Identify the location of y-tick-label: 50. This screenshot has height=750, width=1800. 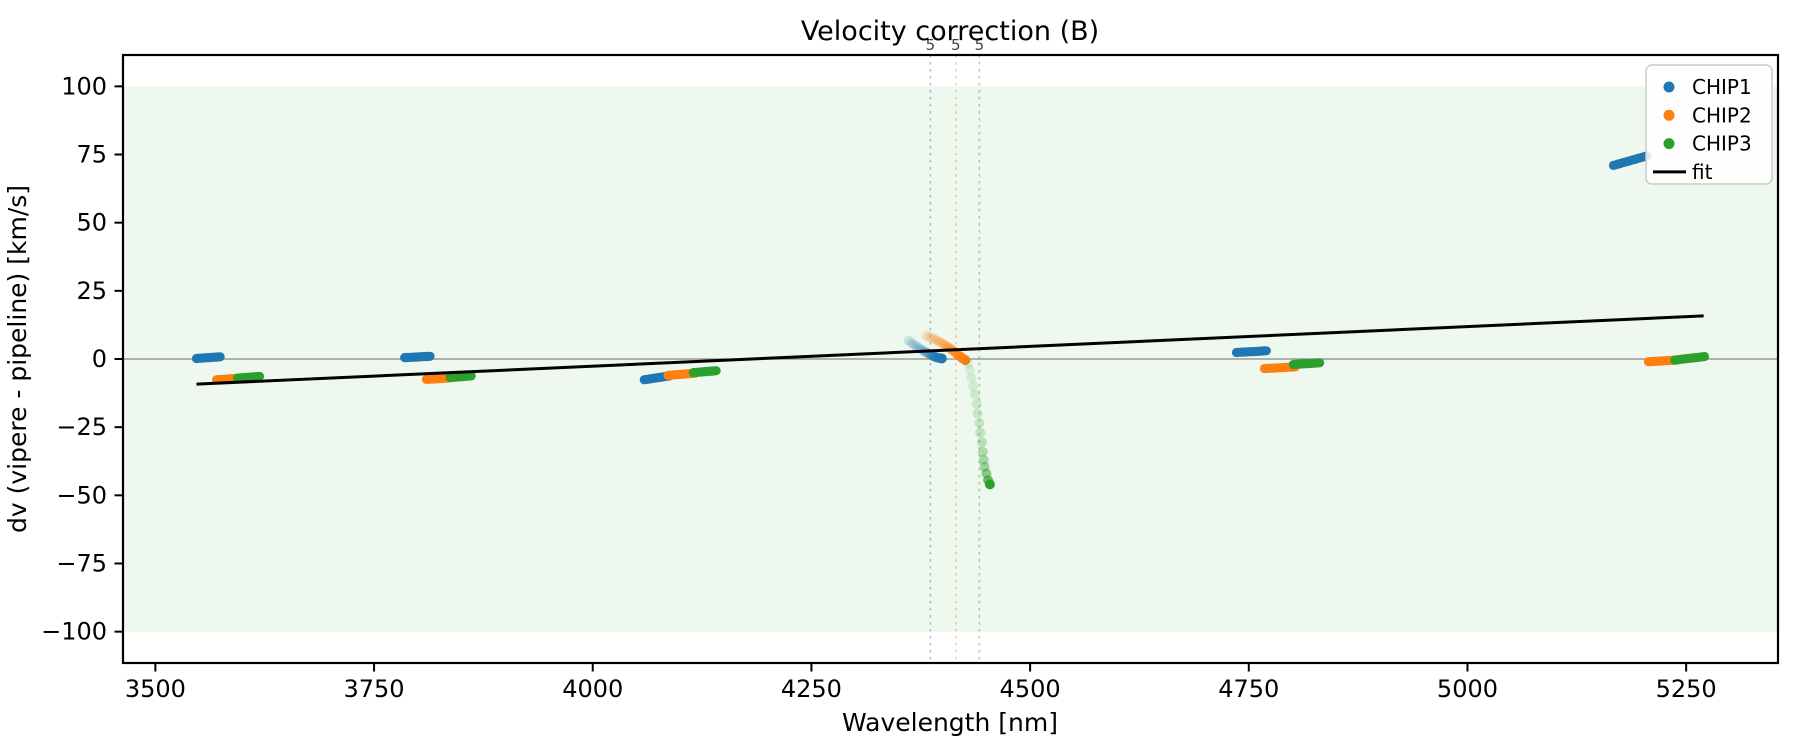
(91, 223).